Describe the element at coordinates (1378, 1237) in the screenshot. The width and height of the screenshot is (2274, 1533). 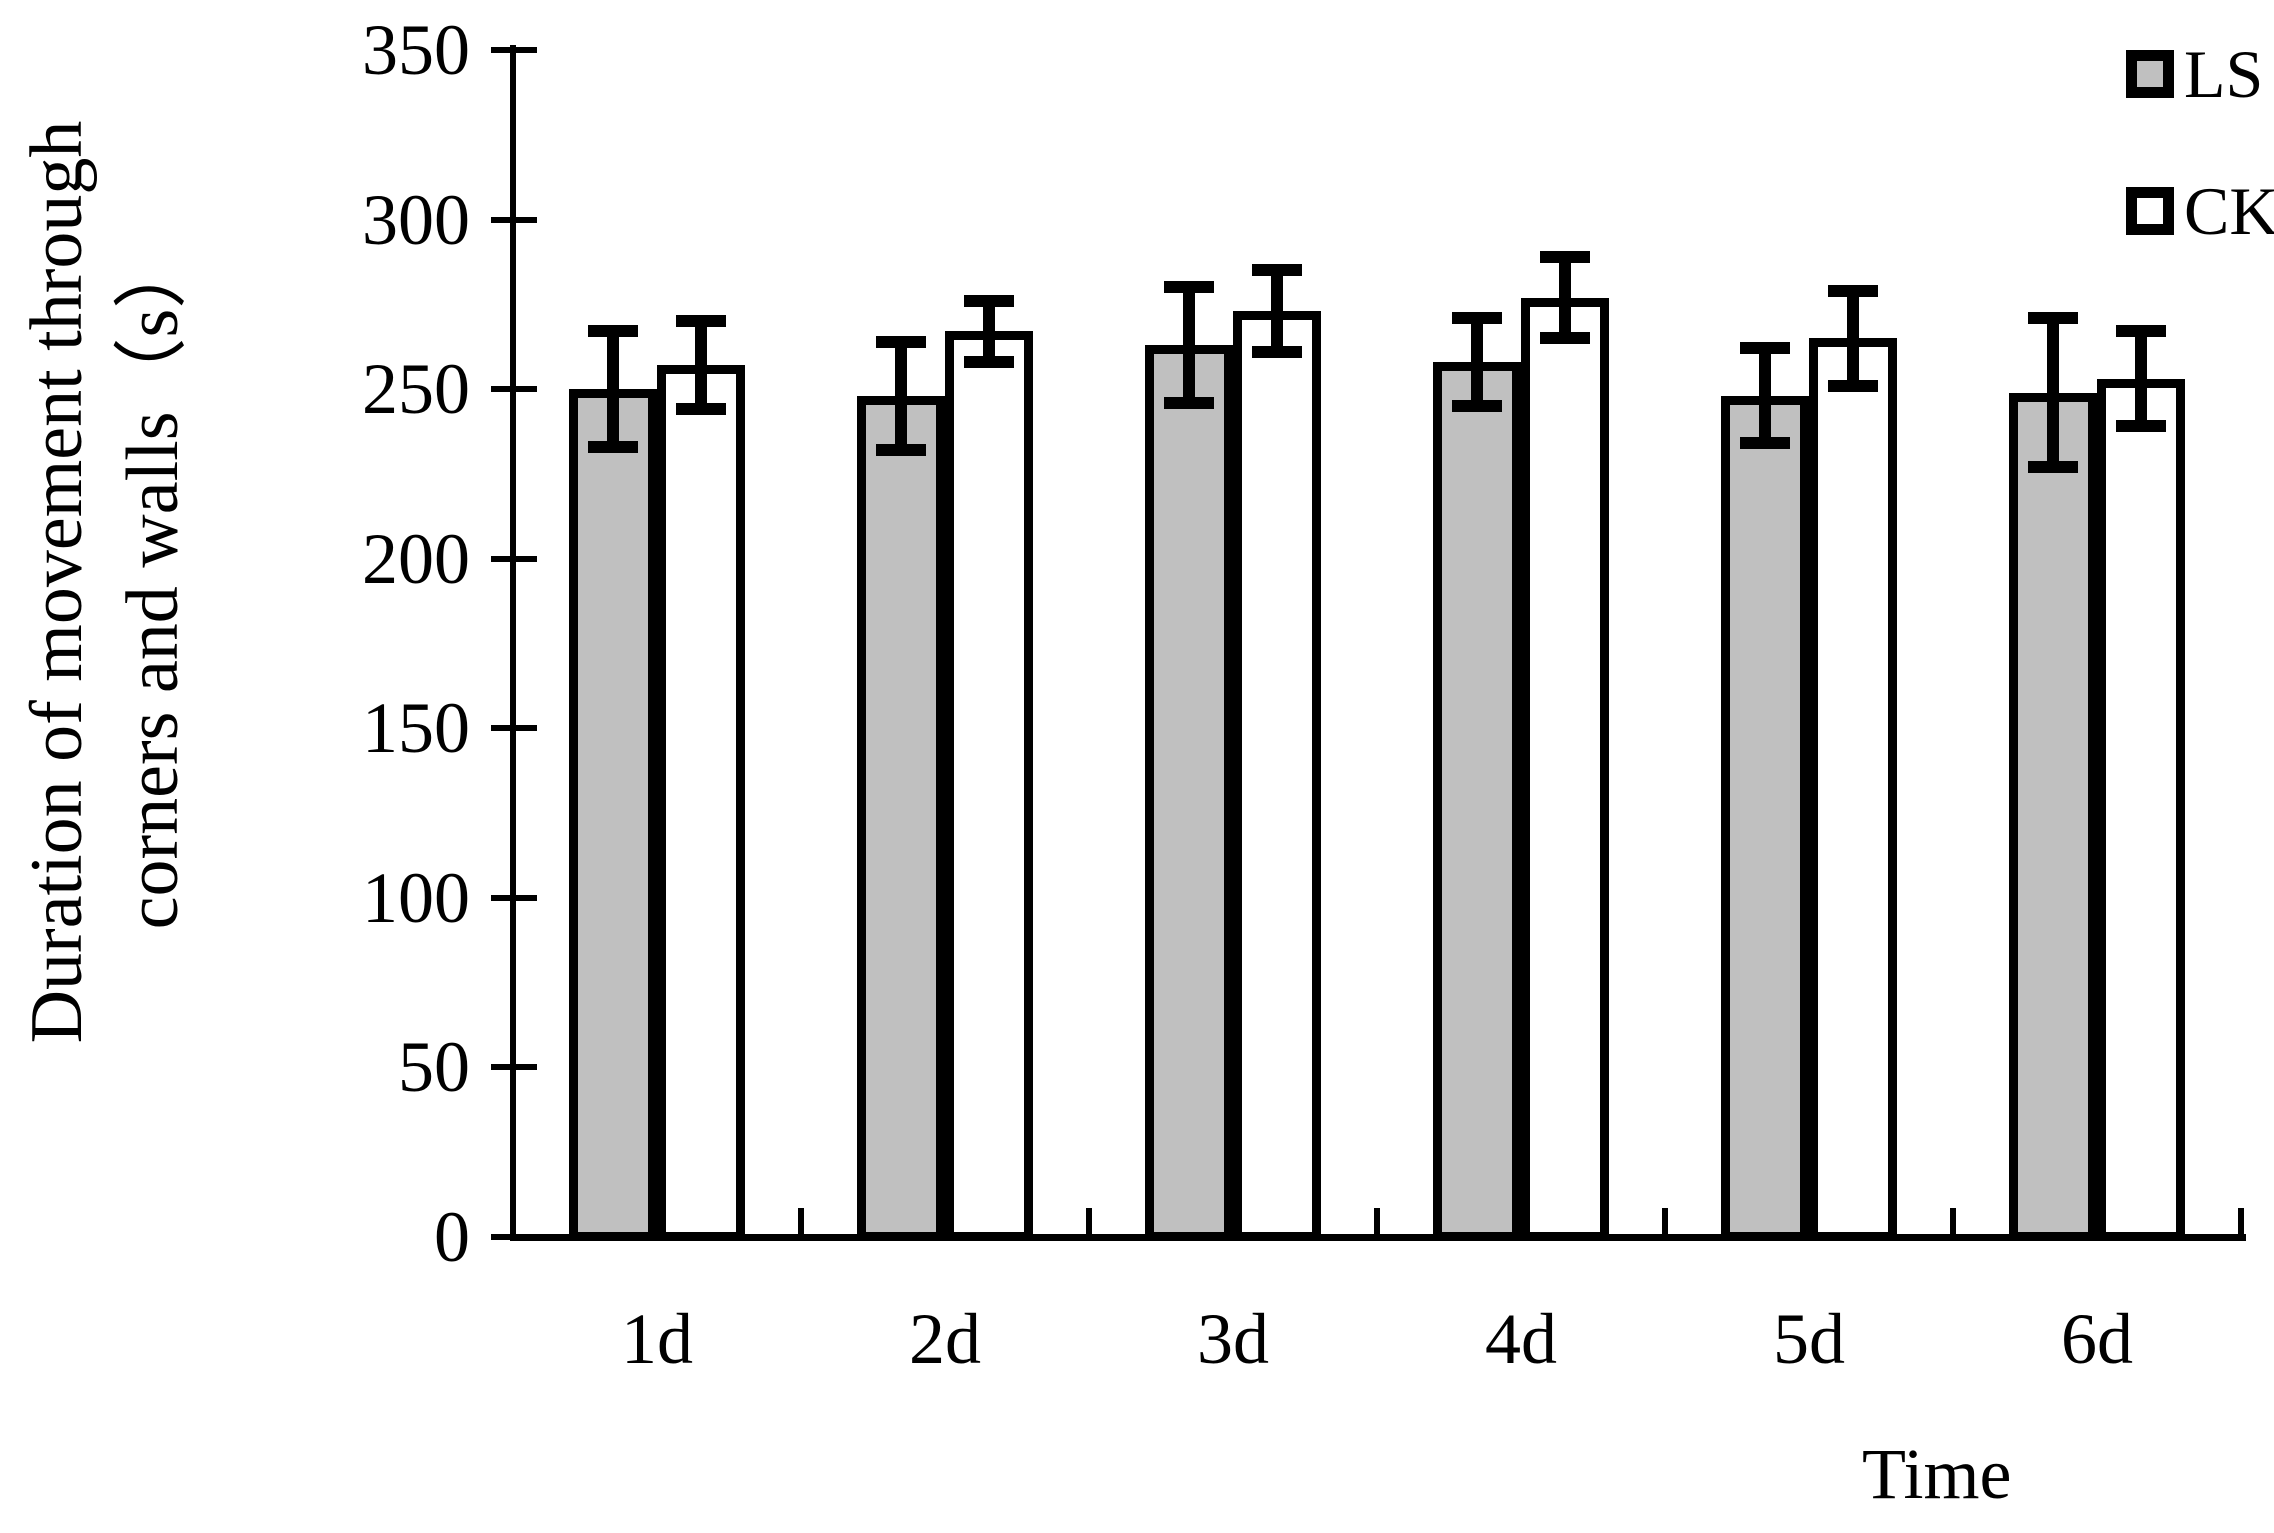
I see `x-axis-line` at that location.